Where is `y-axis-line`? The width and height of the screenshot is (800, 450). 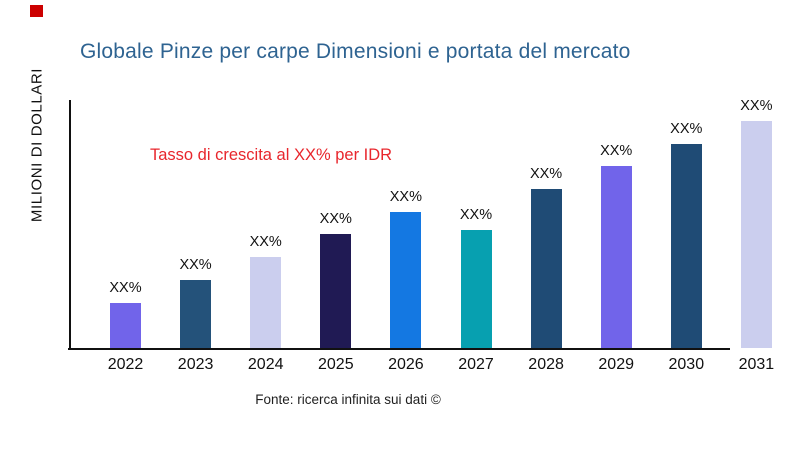 y-axis-line is located at coordinates (70, 225).